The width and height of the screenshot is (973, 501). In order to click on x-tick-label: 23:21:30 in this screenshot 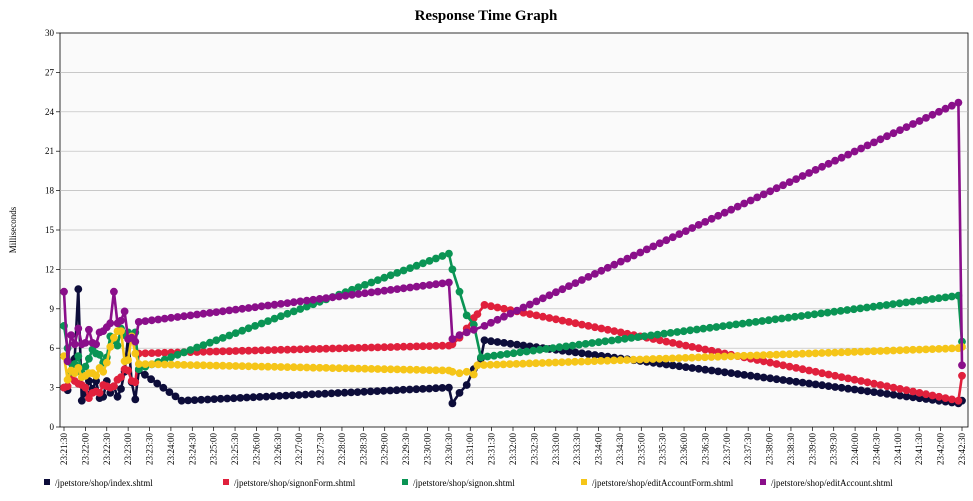, I will do `click(64, 449)`.